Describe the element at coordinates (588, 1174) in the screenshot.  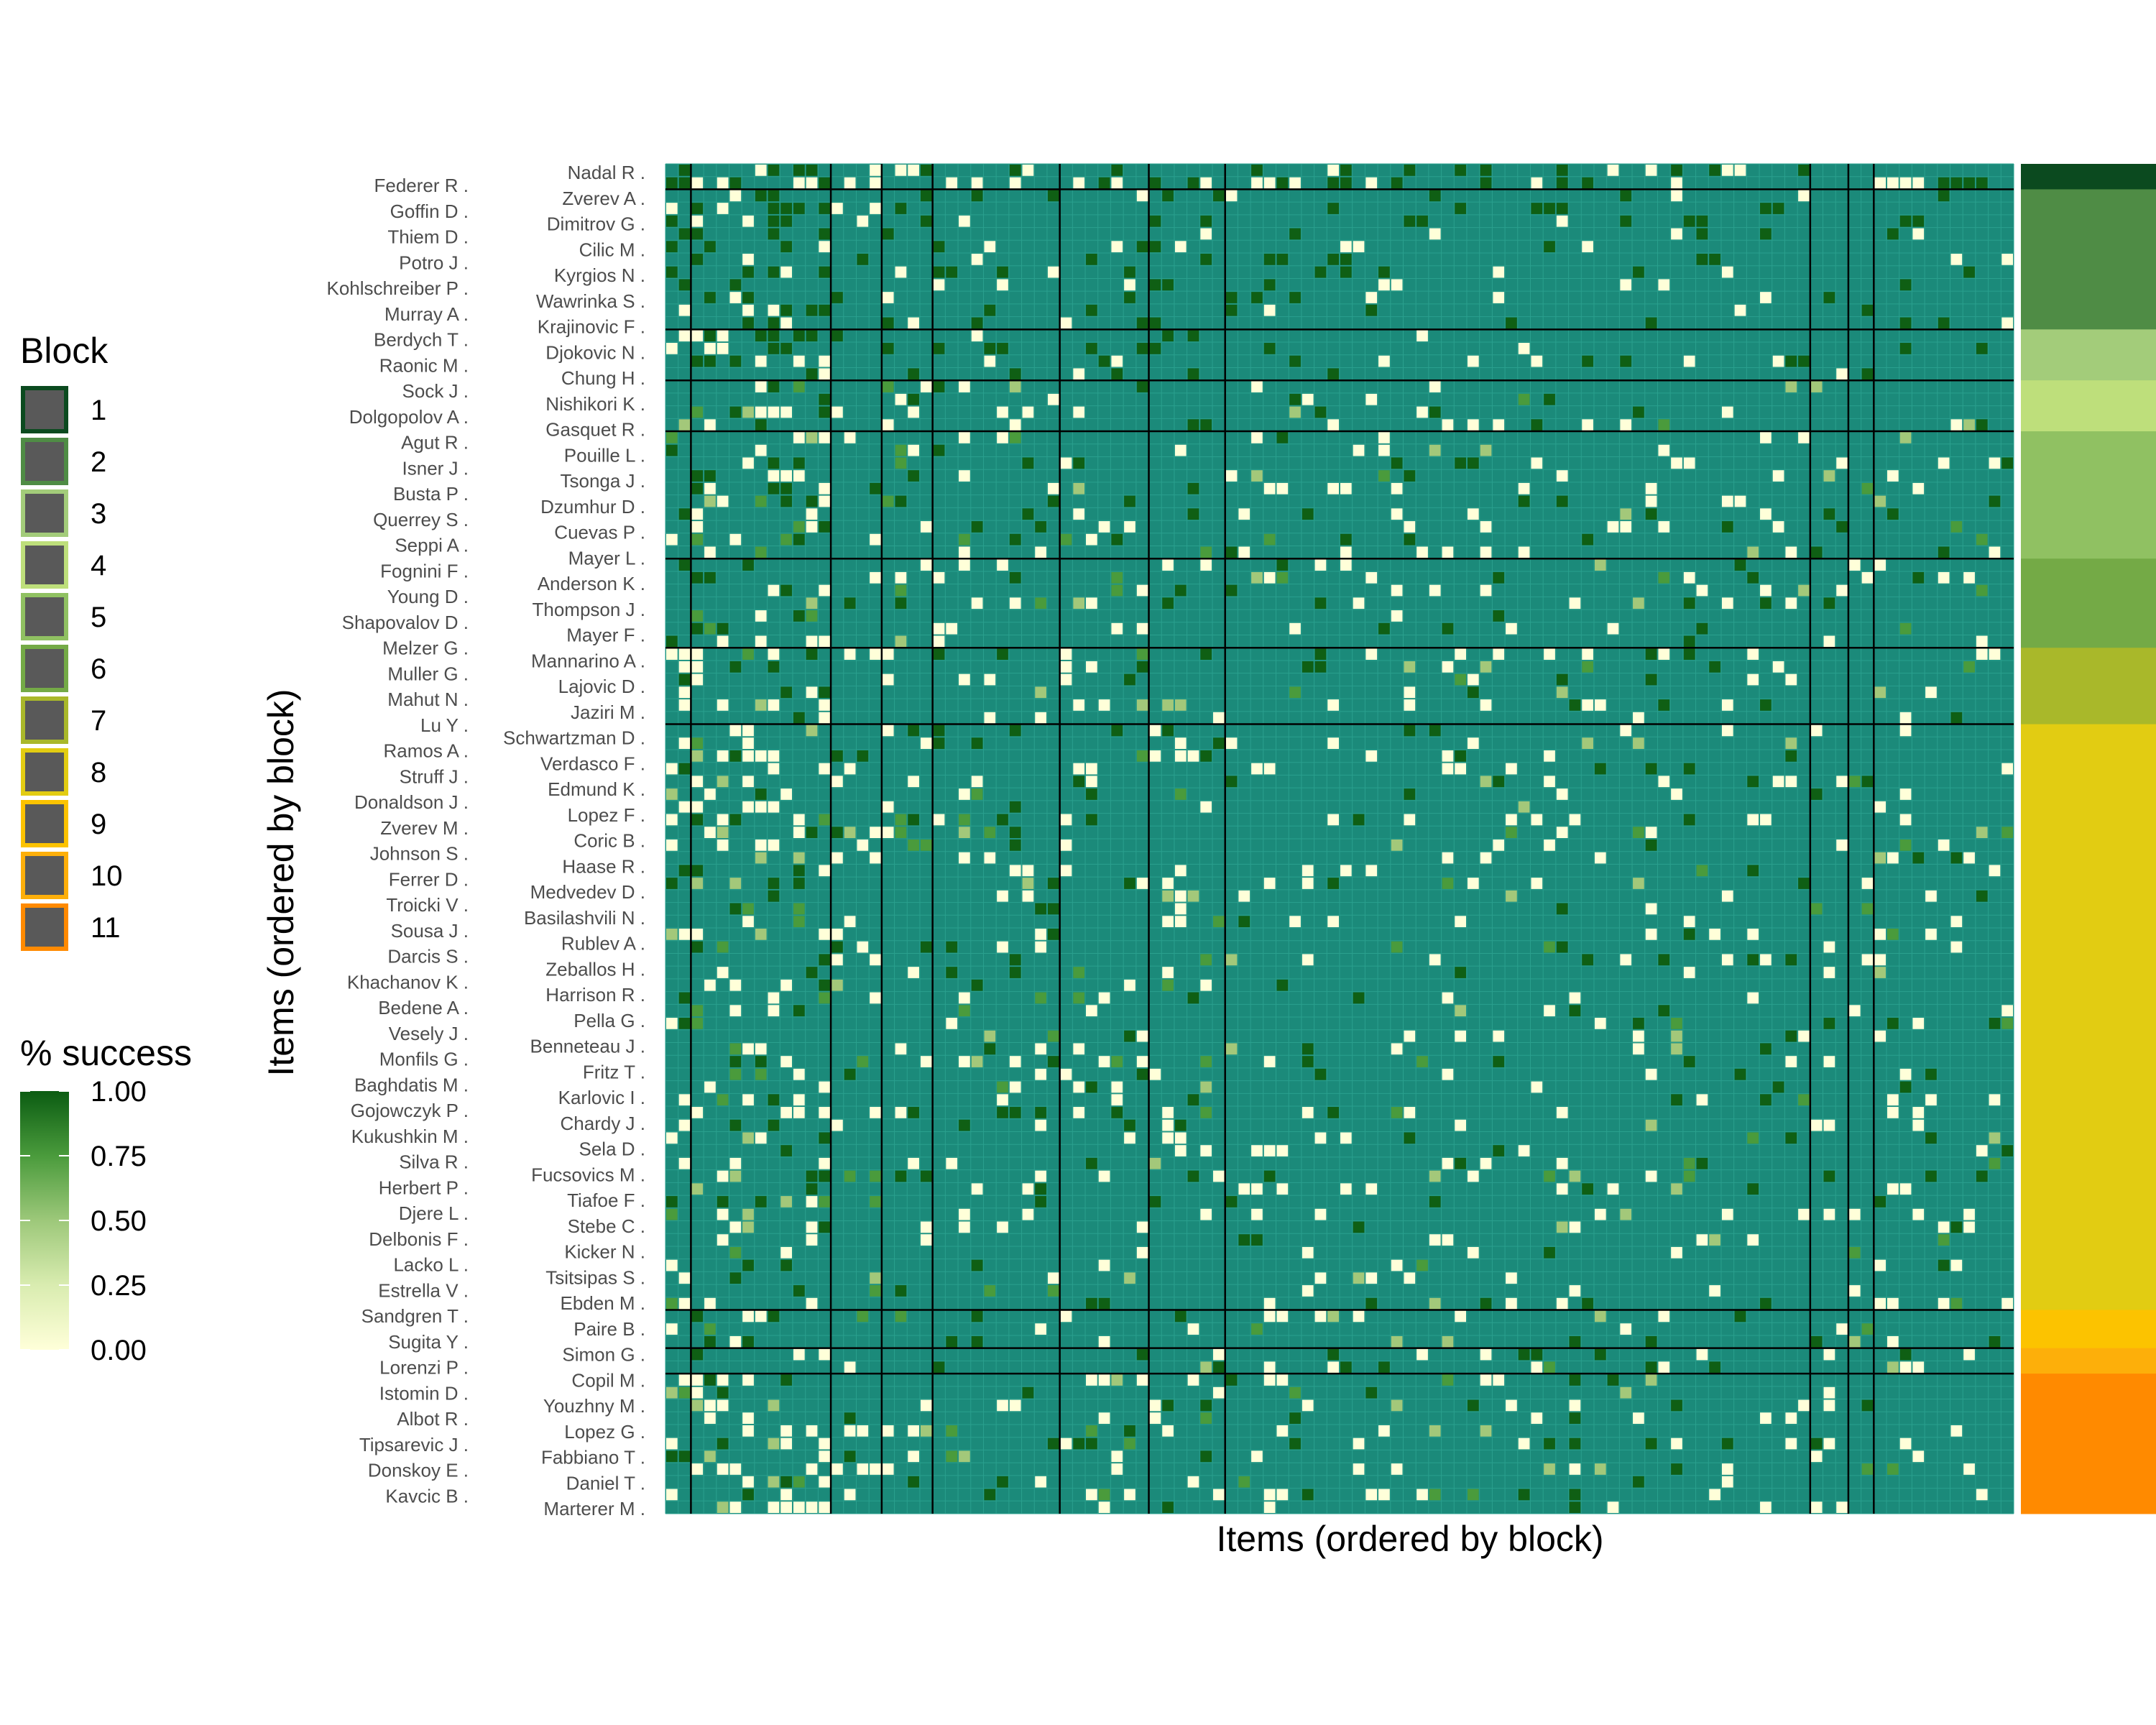
I see `y-tick-label: Fucsovics M .` at that location.